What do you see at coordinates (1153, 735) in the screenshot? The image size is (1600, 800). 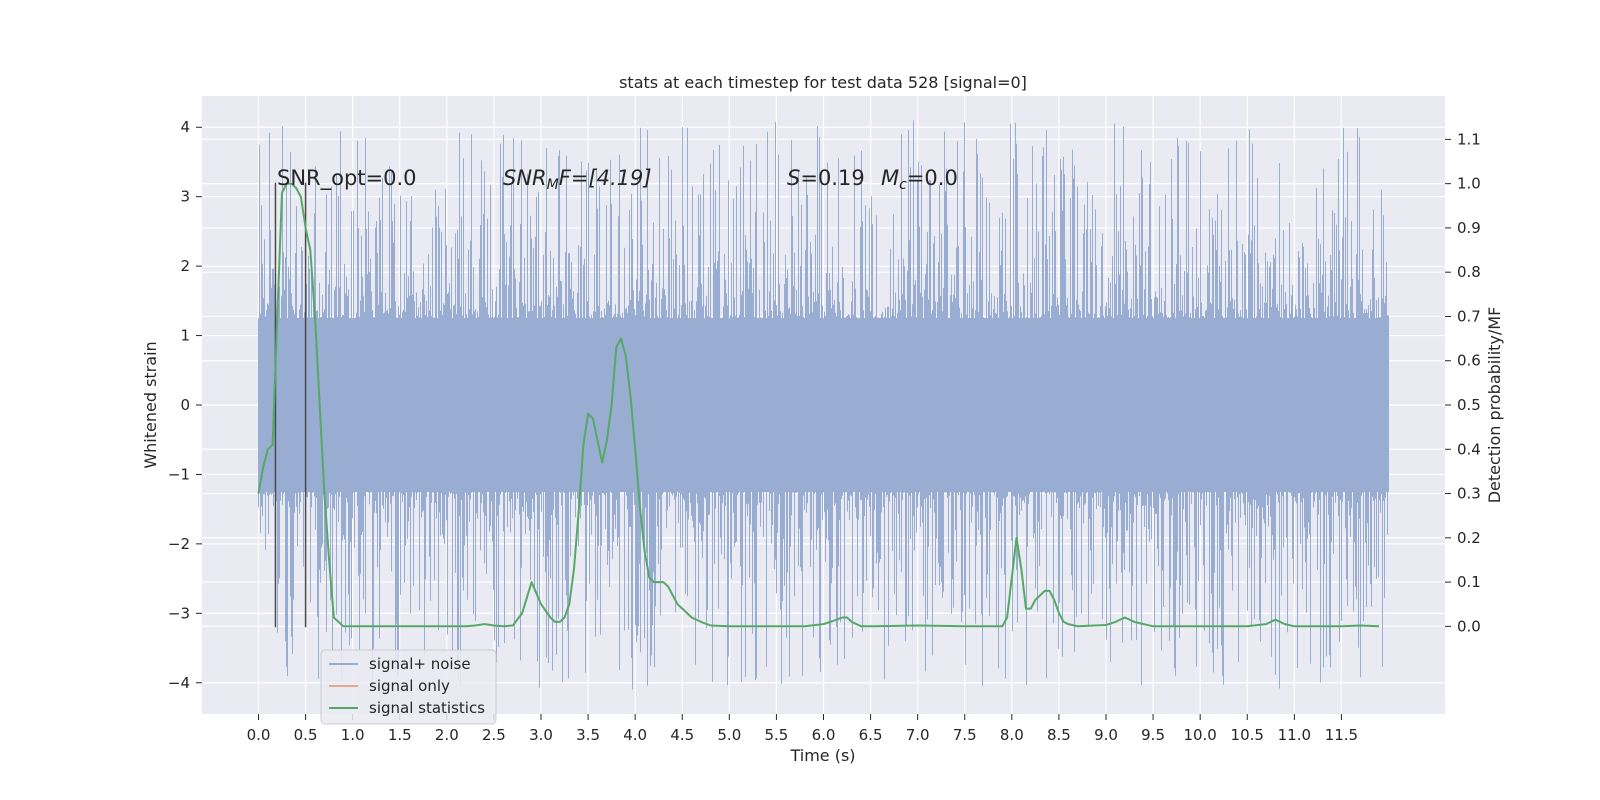 I see `x-tick-label-19: 9.5` at bounding box center [1153, 735].